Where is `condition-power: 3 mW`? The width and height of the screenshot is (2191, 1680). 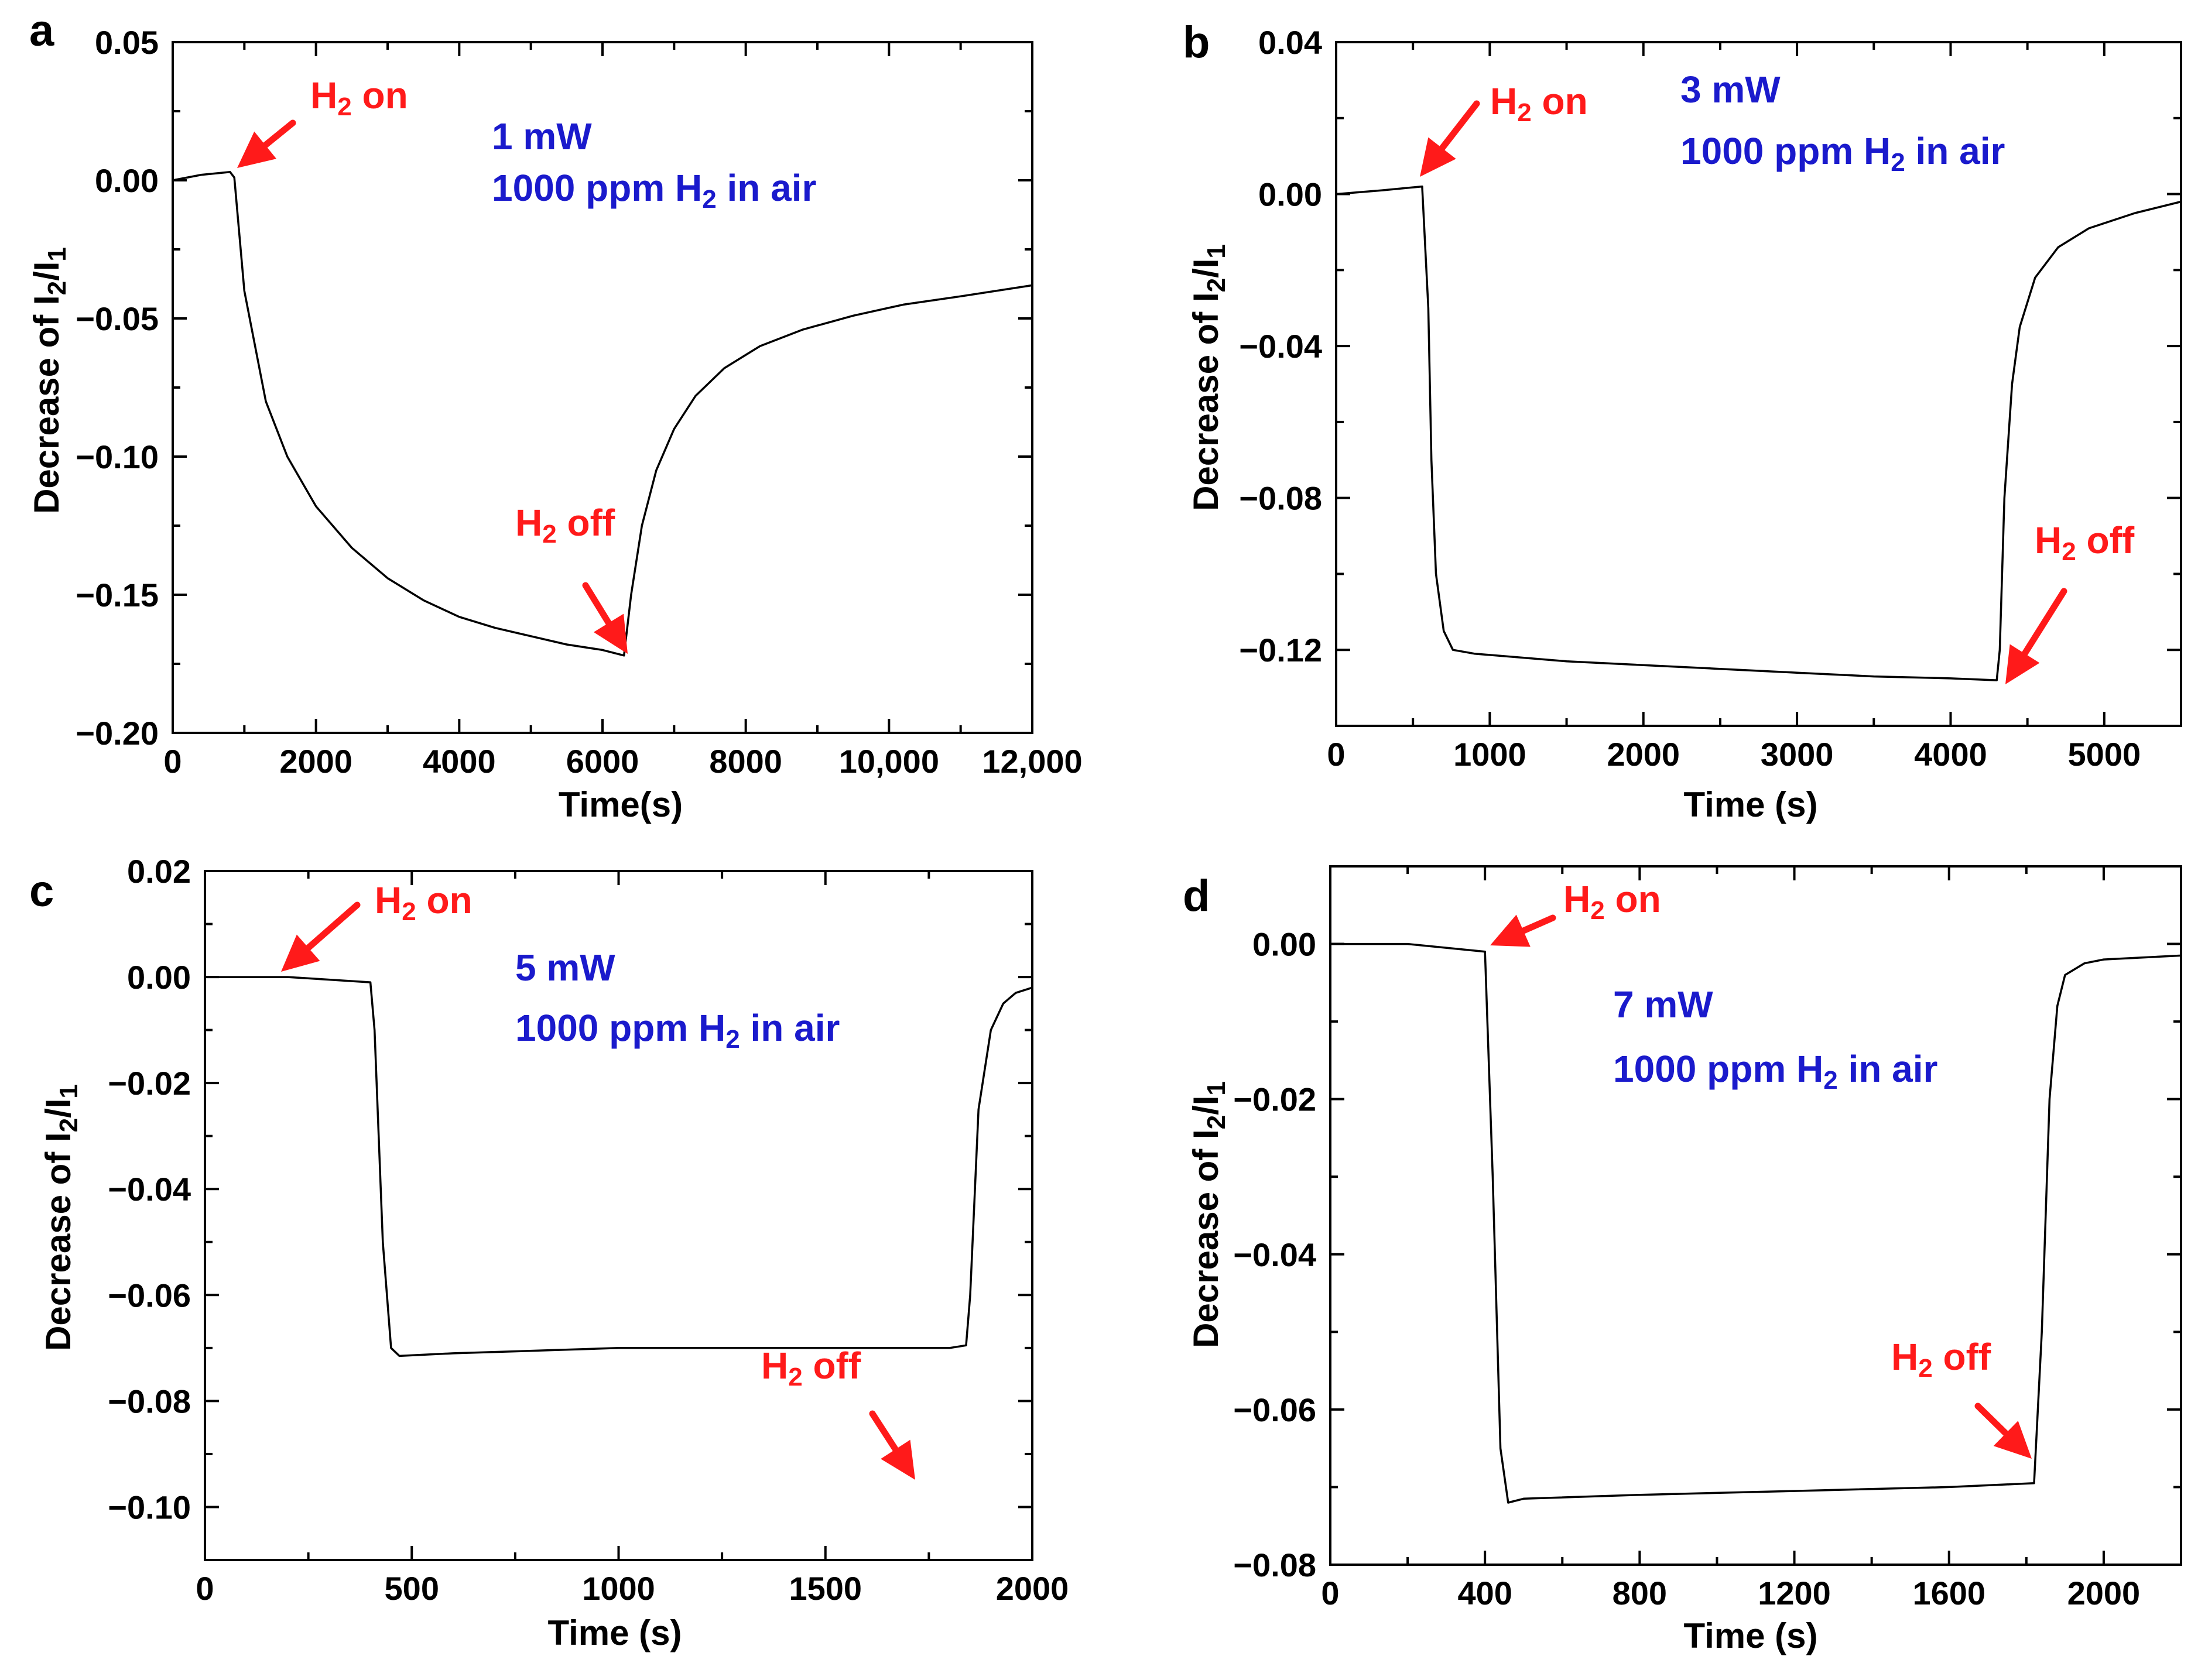 condition-power: 3 mW is located at coordinates (1730, 89).